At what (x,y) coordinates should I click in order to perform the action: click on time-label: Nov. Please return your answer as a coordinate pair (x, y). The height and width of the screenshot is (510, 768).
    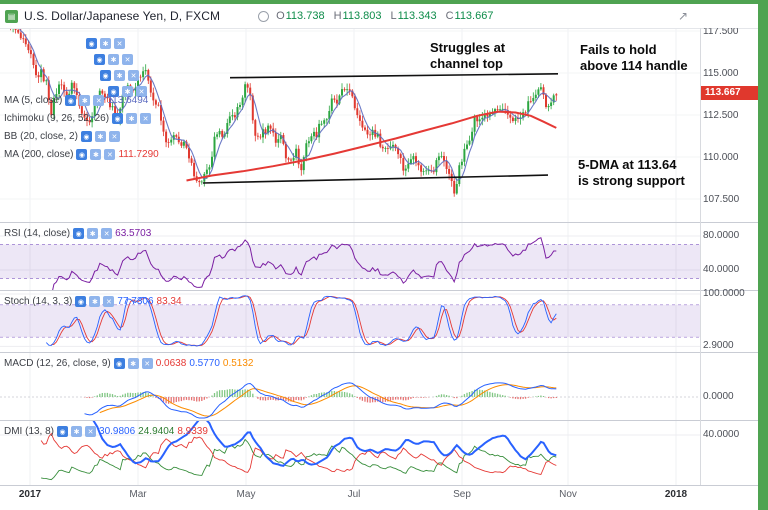
    Looking at the image, I should click on (568, 494).